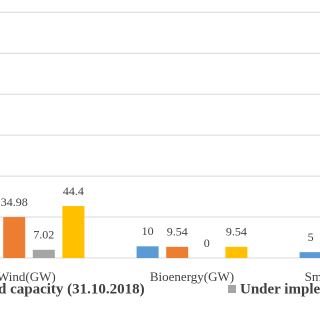  I want to click on legend-label: d capacity (31.10.2018), so click(72, 289).